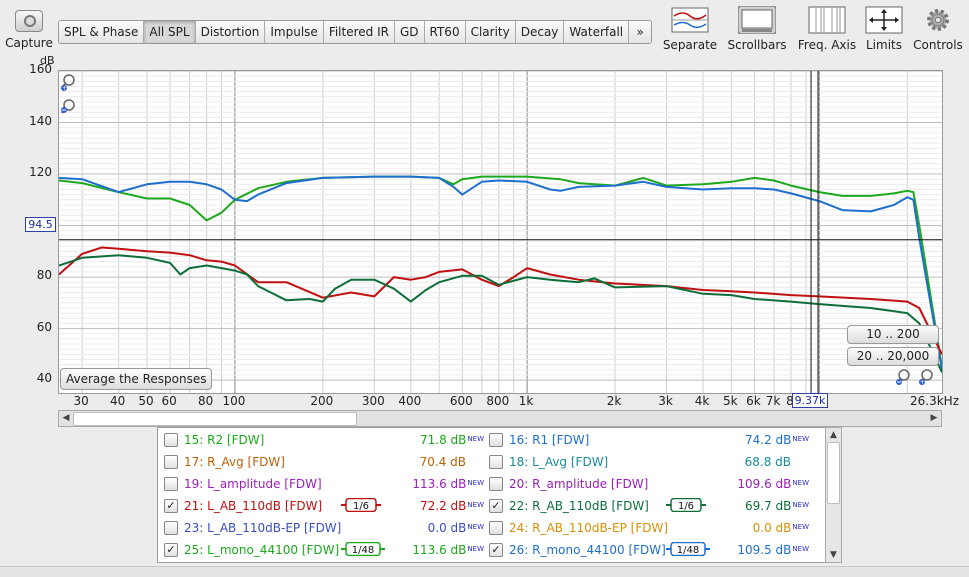 This screenshot has height=577, width=969. I want to click on svg-text: 1/6, so click(361, 506).